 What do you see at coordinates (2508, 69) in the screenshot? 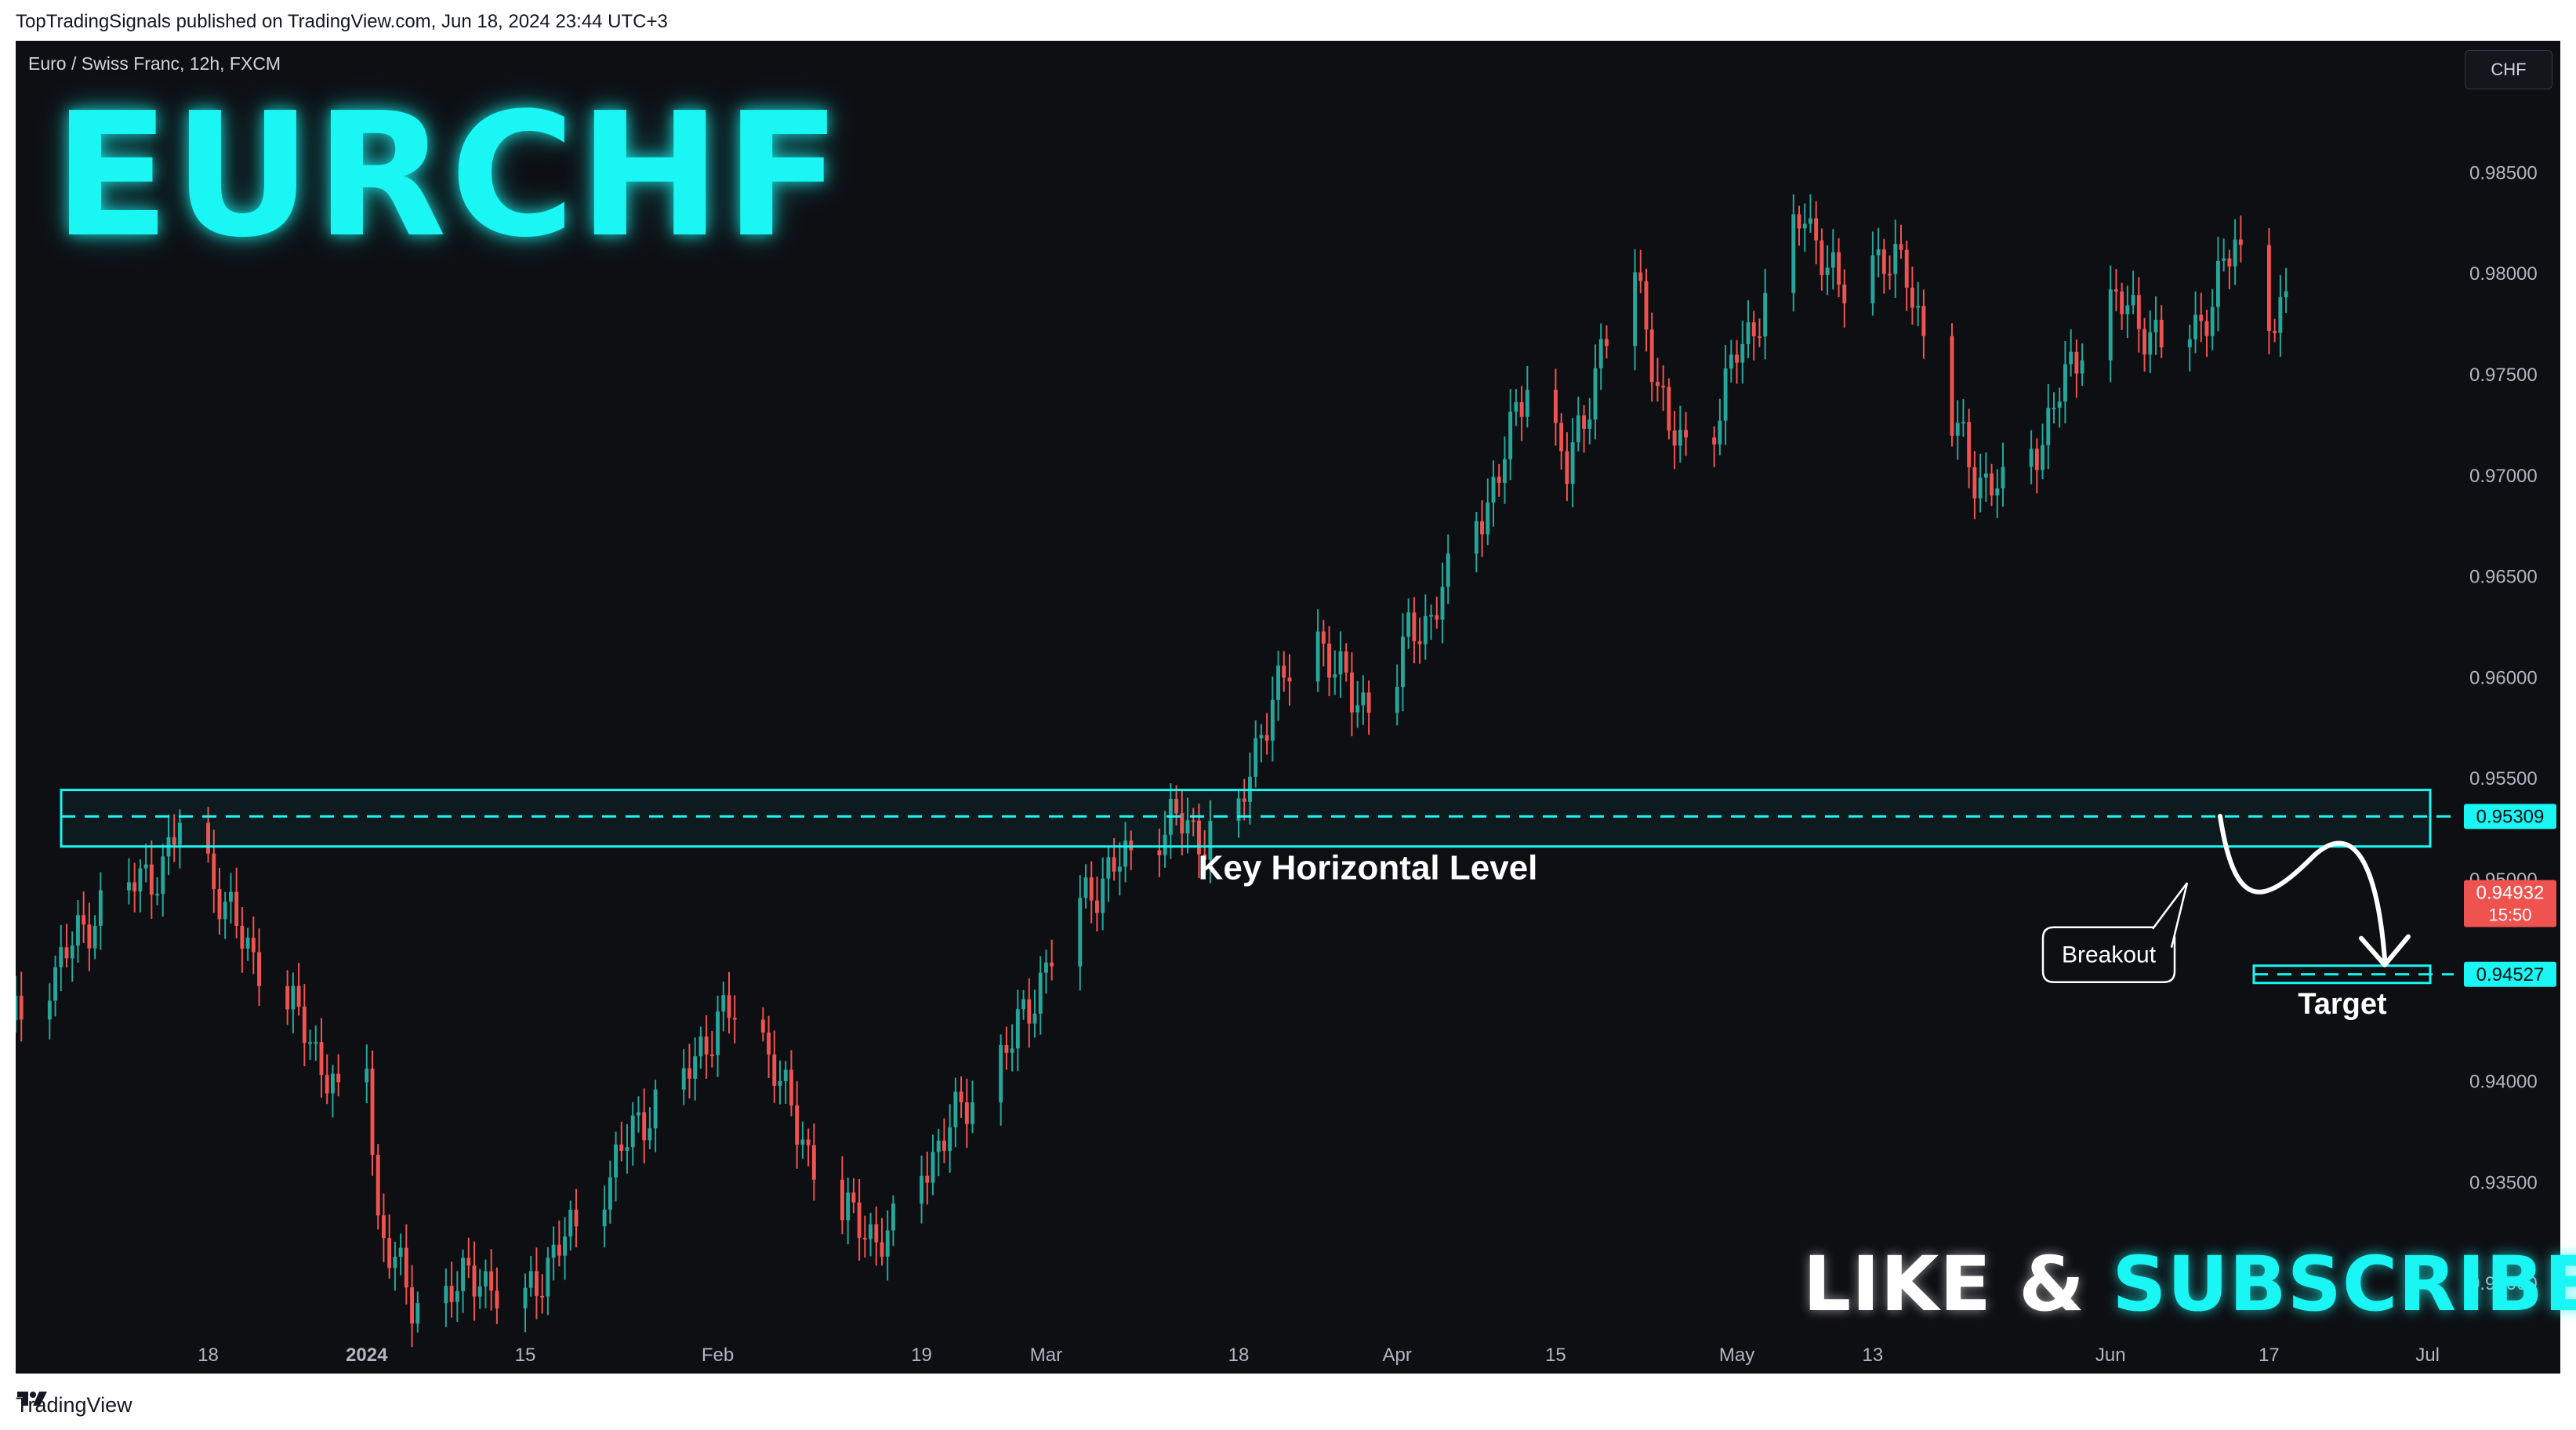
I see `currency-chip: CHF` at bounding box center [2508, 69].